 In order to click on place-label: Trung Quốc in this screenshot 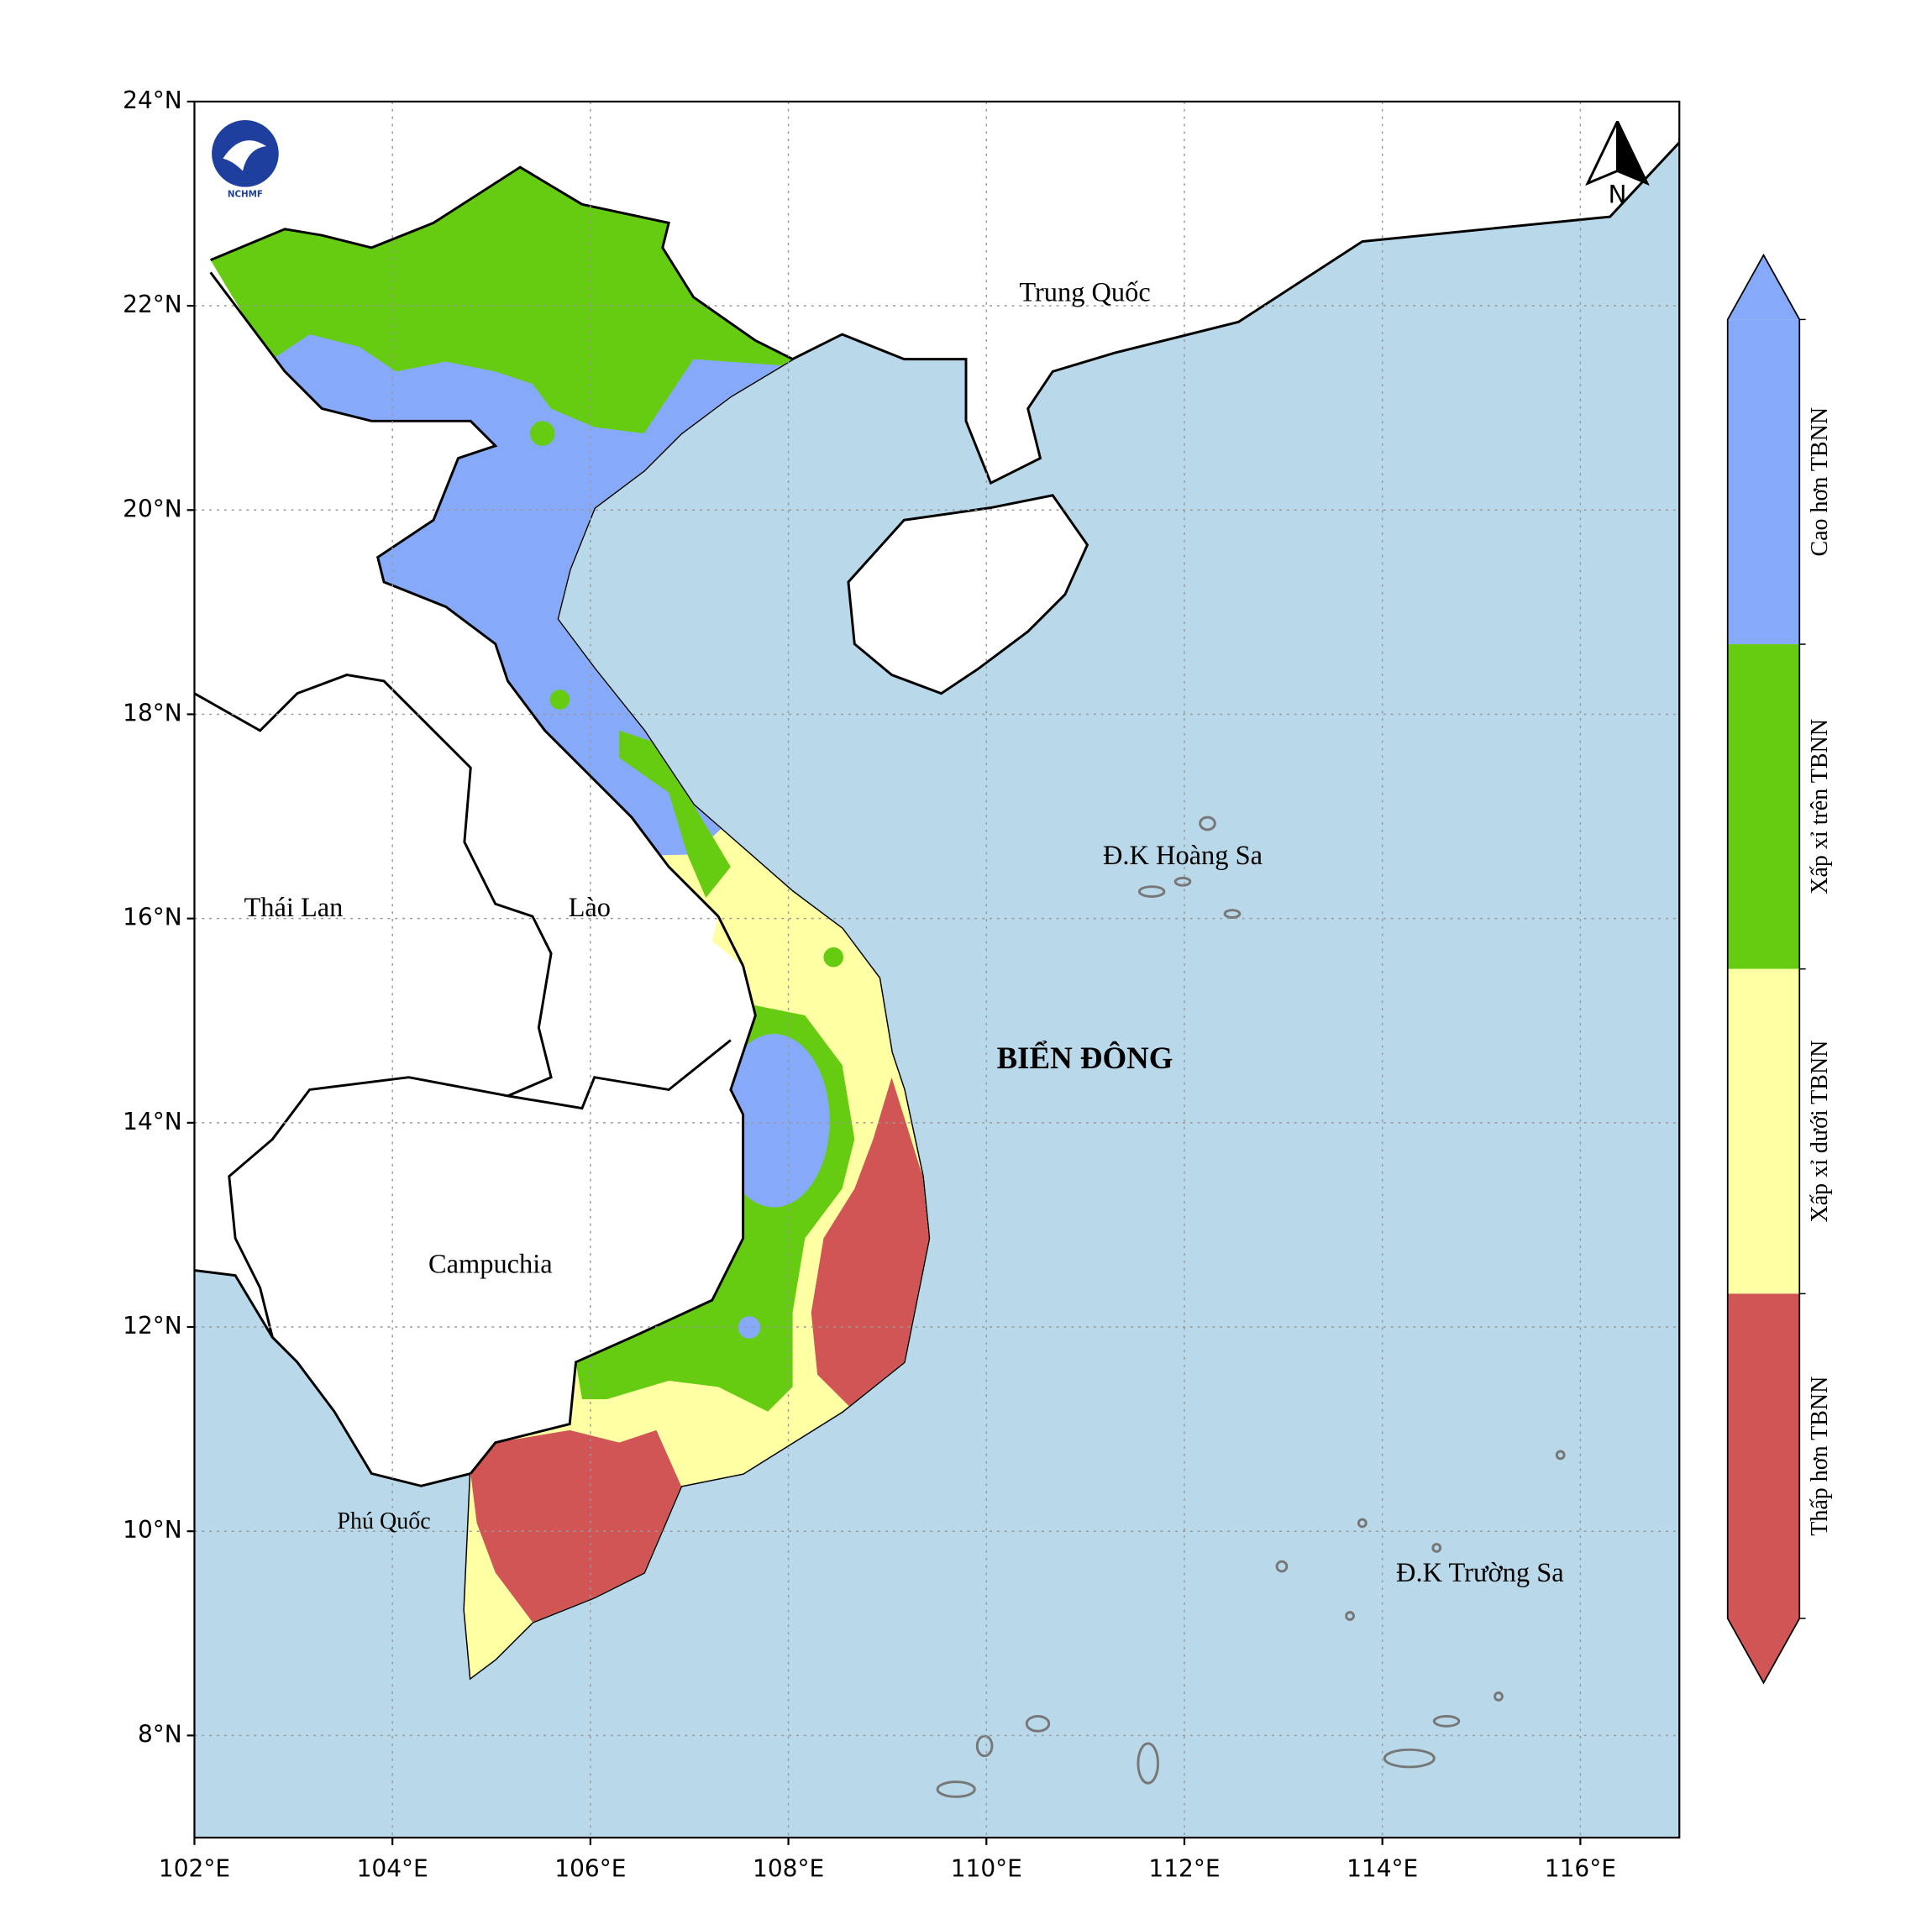, I will do `click(1084, 292)`.